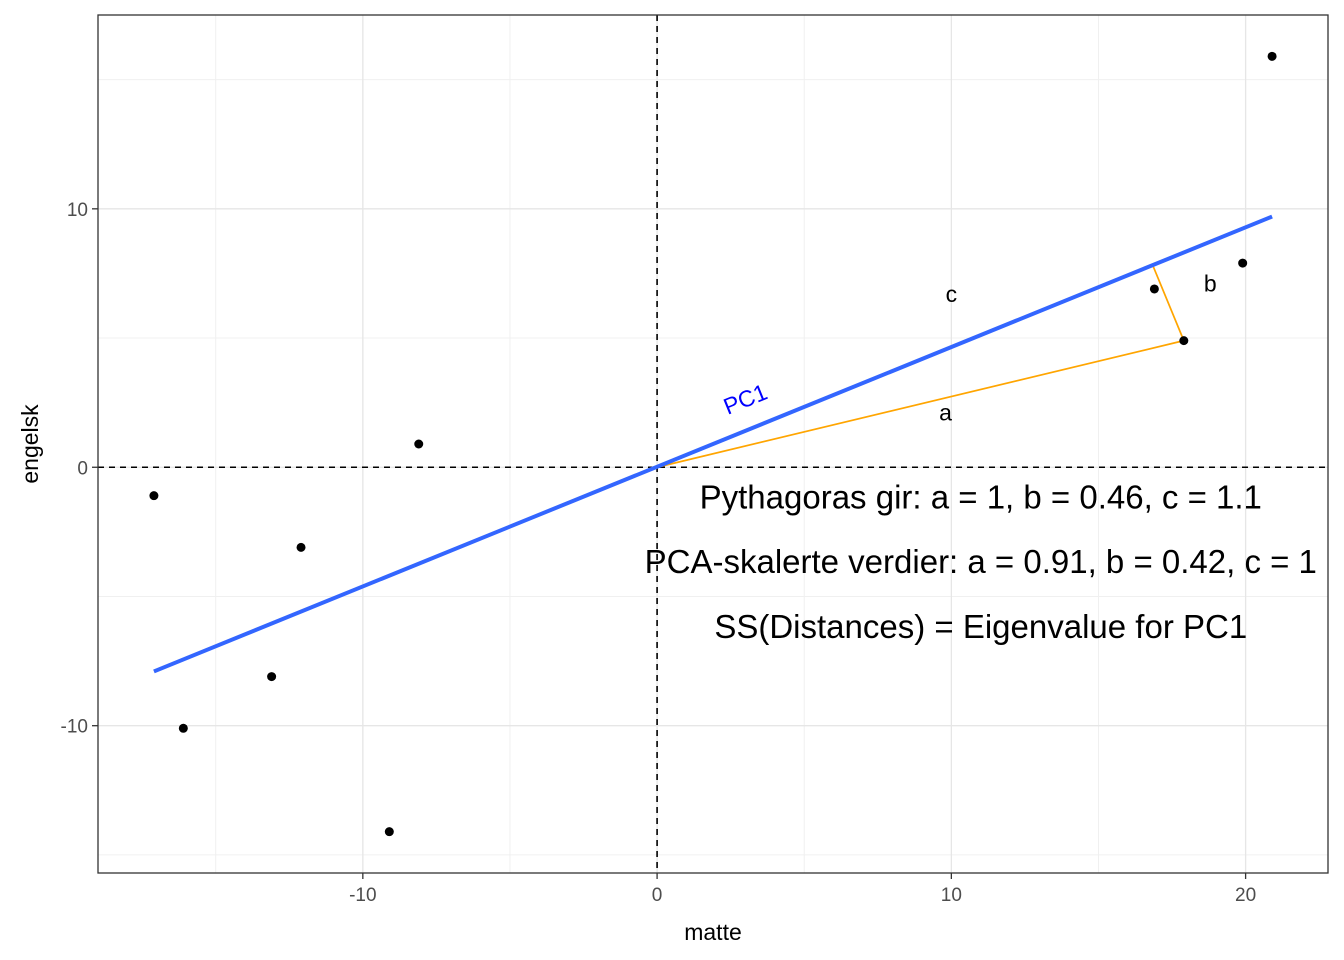  What do you see at coordinates (981, 497) in the screenshot?
I see `annotation-1: Pythagoras gir: a = 1, b = 0.46, c = 1.1` at bounding box center [981, 497].